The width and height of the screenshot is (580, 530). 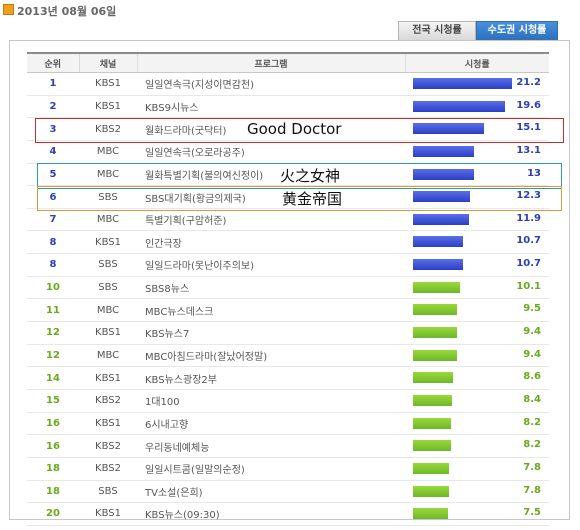 I want to click on program-cell: TV소설(은희), so click(x=271, y=492).